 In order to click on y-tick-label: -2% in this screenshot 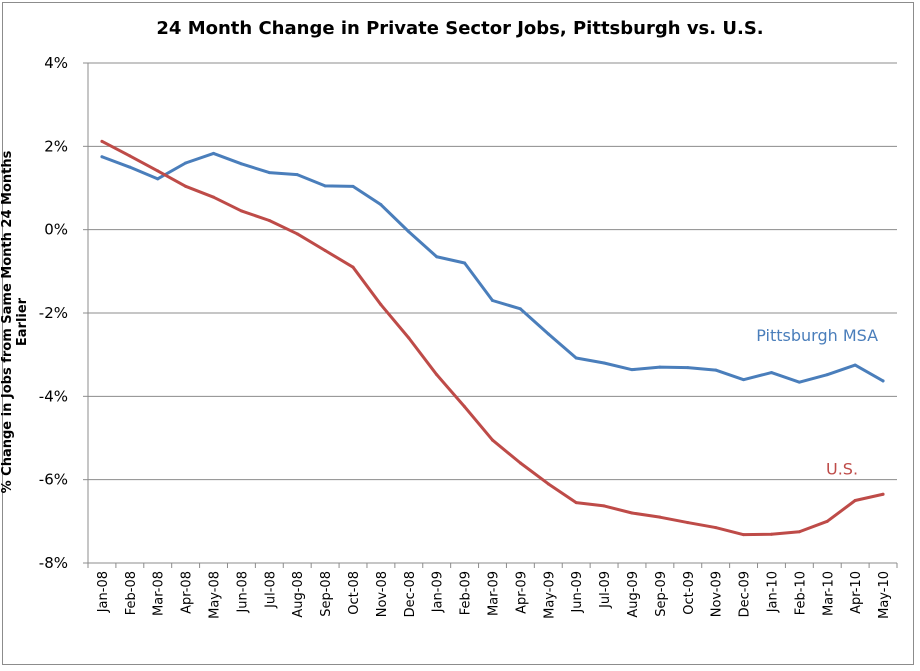, I will do `click(53, 313)`.